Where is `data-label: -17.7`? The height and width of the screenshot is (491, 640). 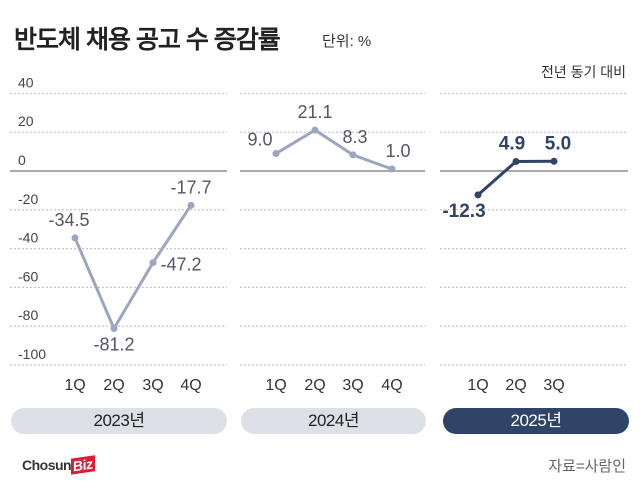 data-label: -17.7 is located at coordinates (190, 187).